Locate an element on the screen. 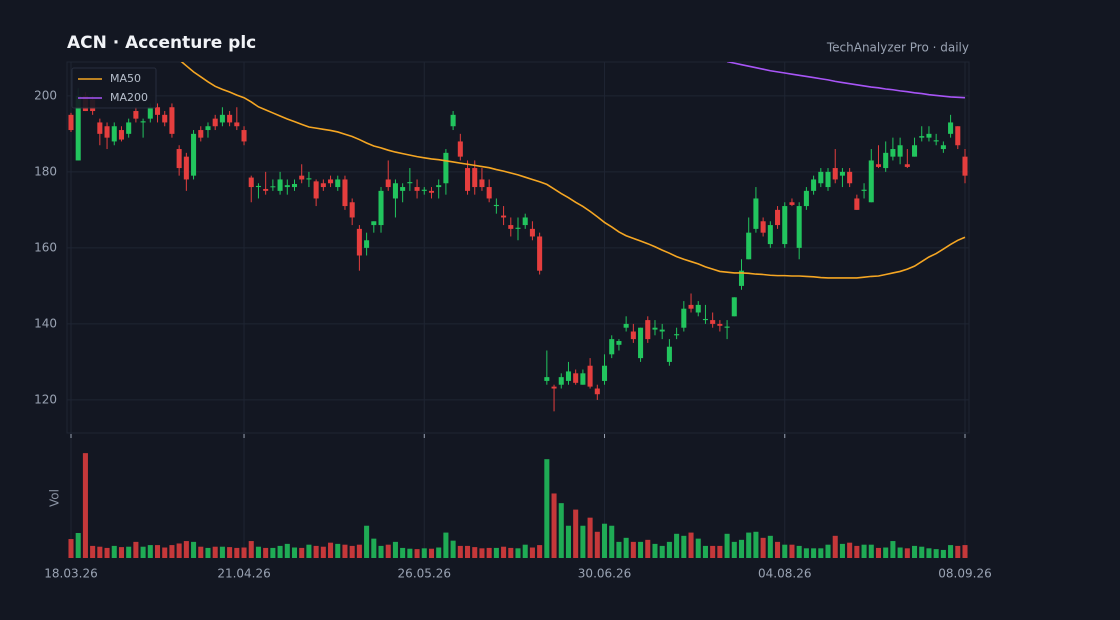 The image size is (1120, 620). ma-line is located at coordinates (846, 80).